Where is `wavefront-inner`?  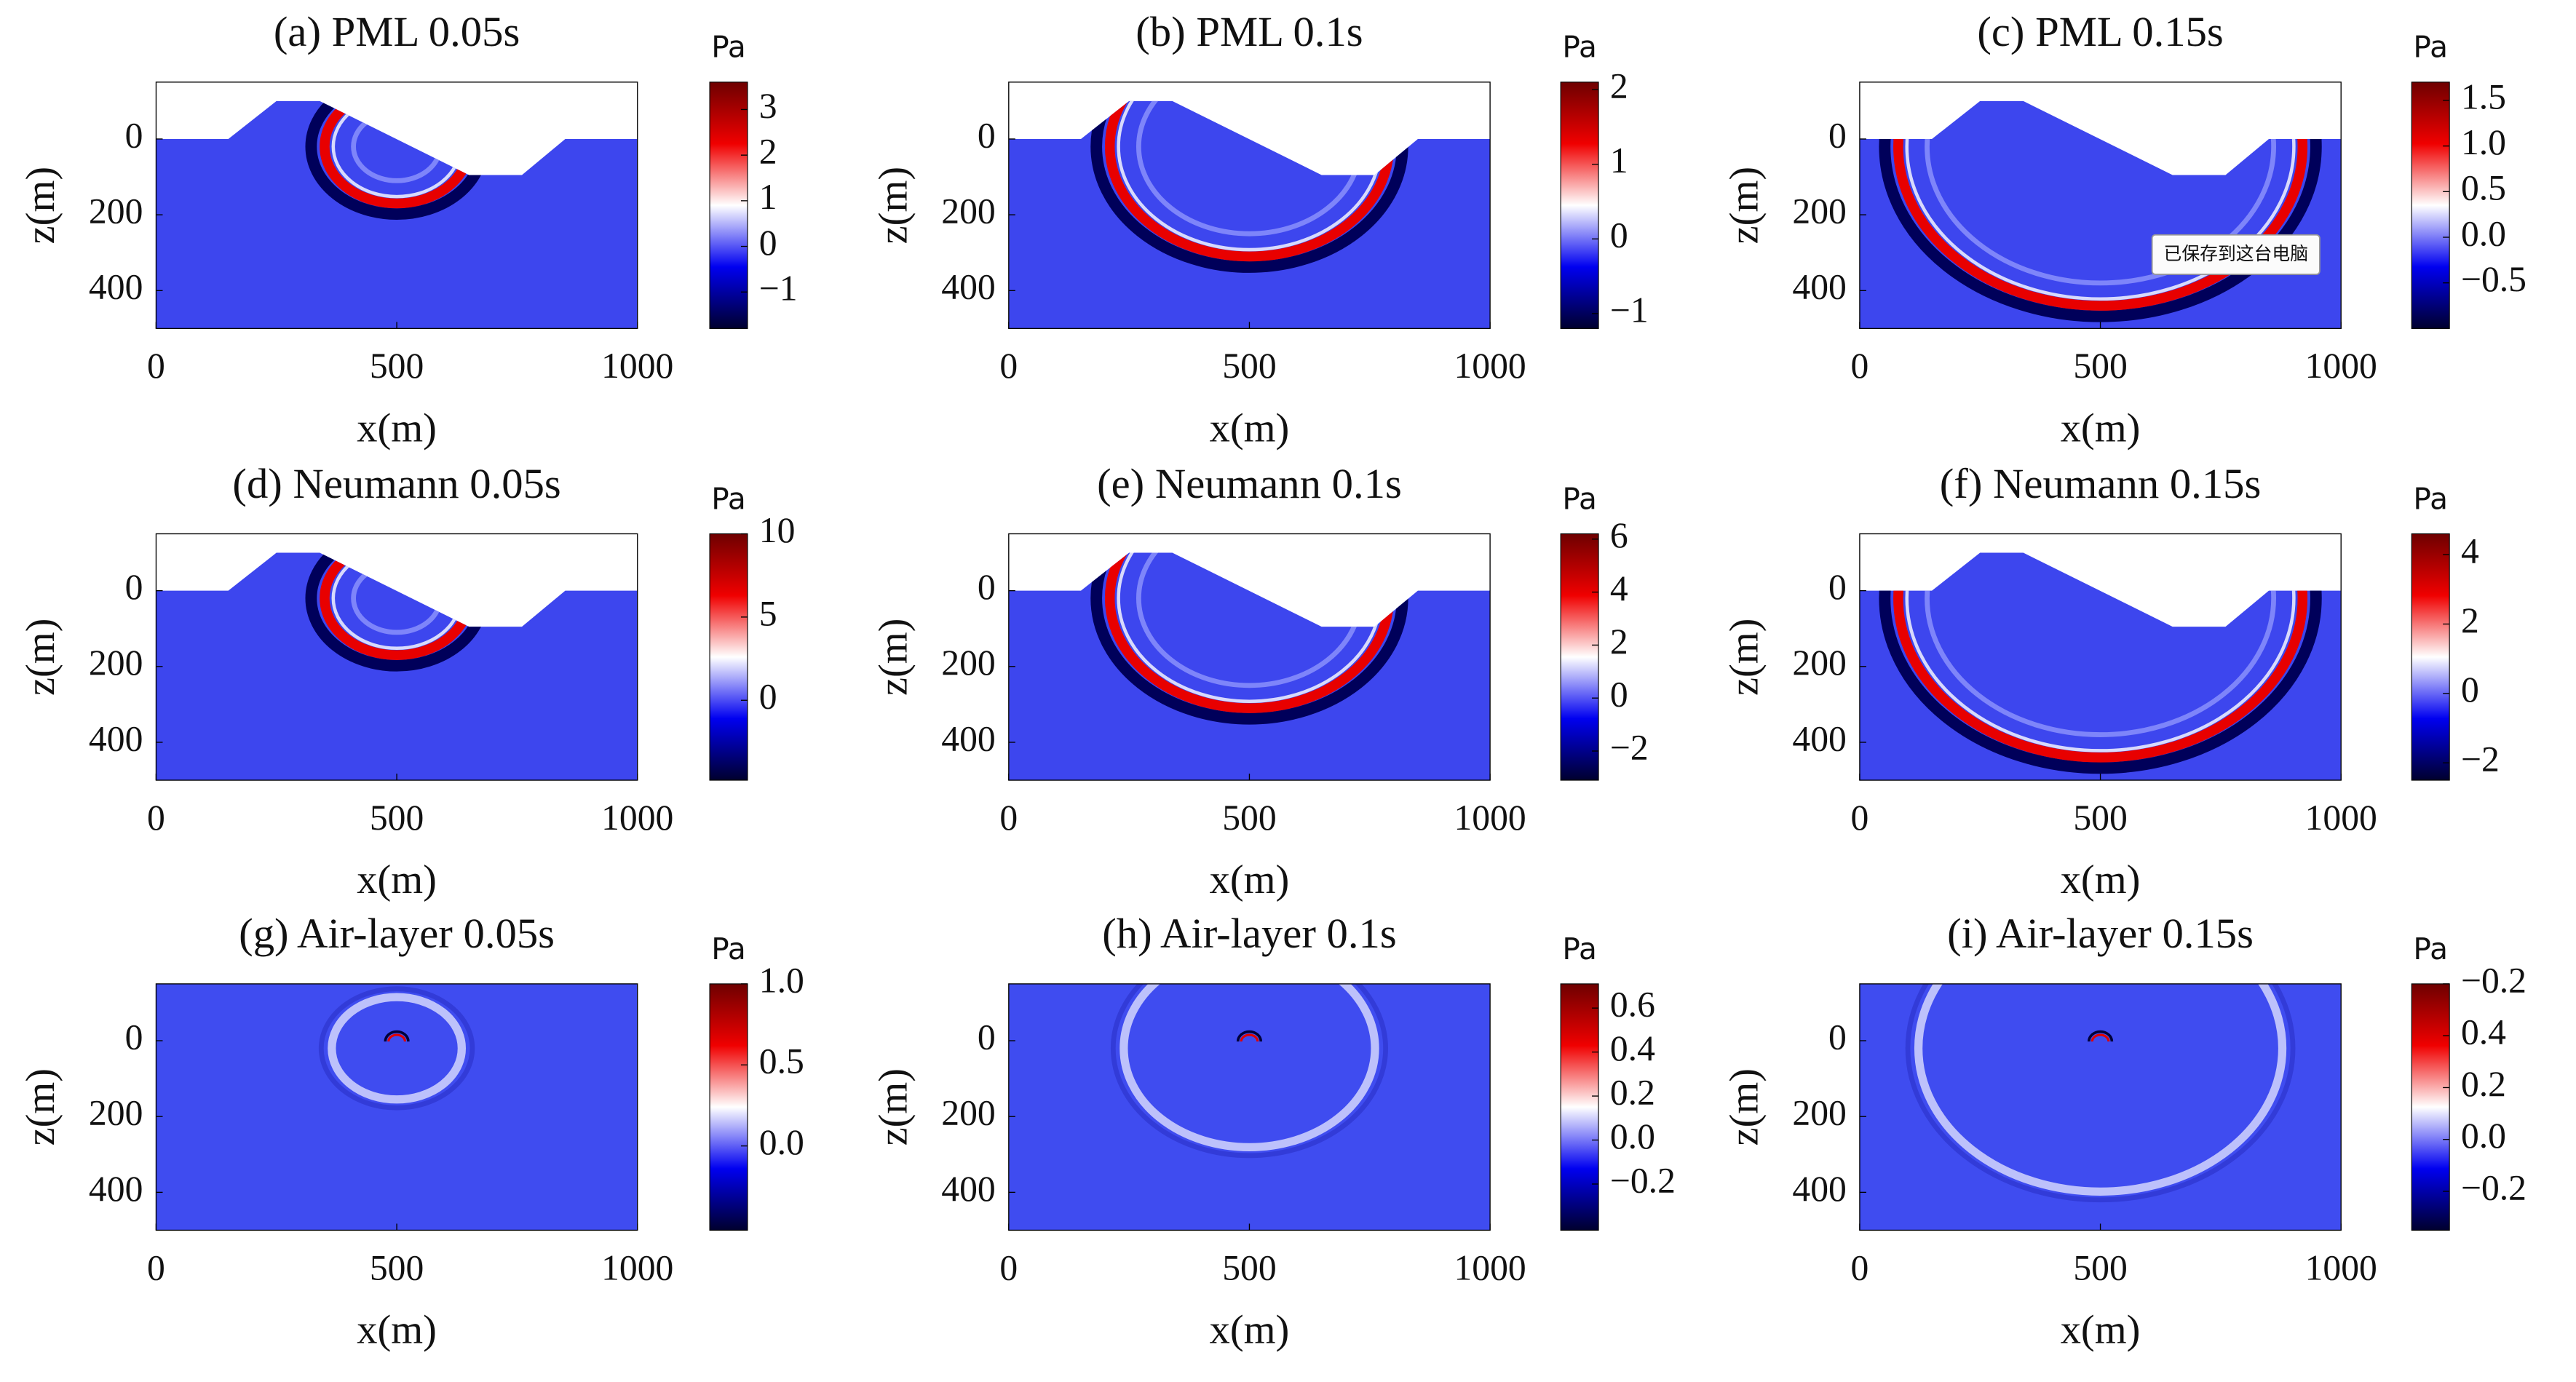 wavefront-inner is located at coordinates (2101, 193).